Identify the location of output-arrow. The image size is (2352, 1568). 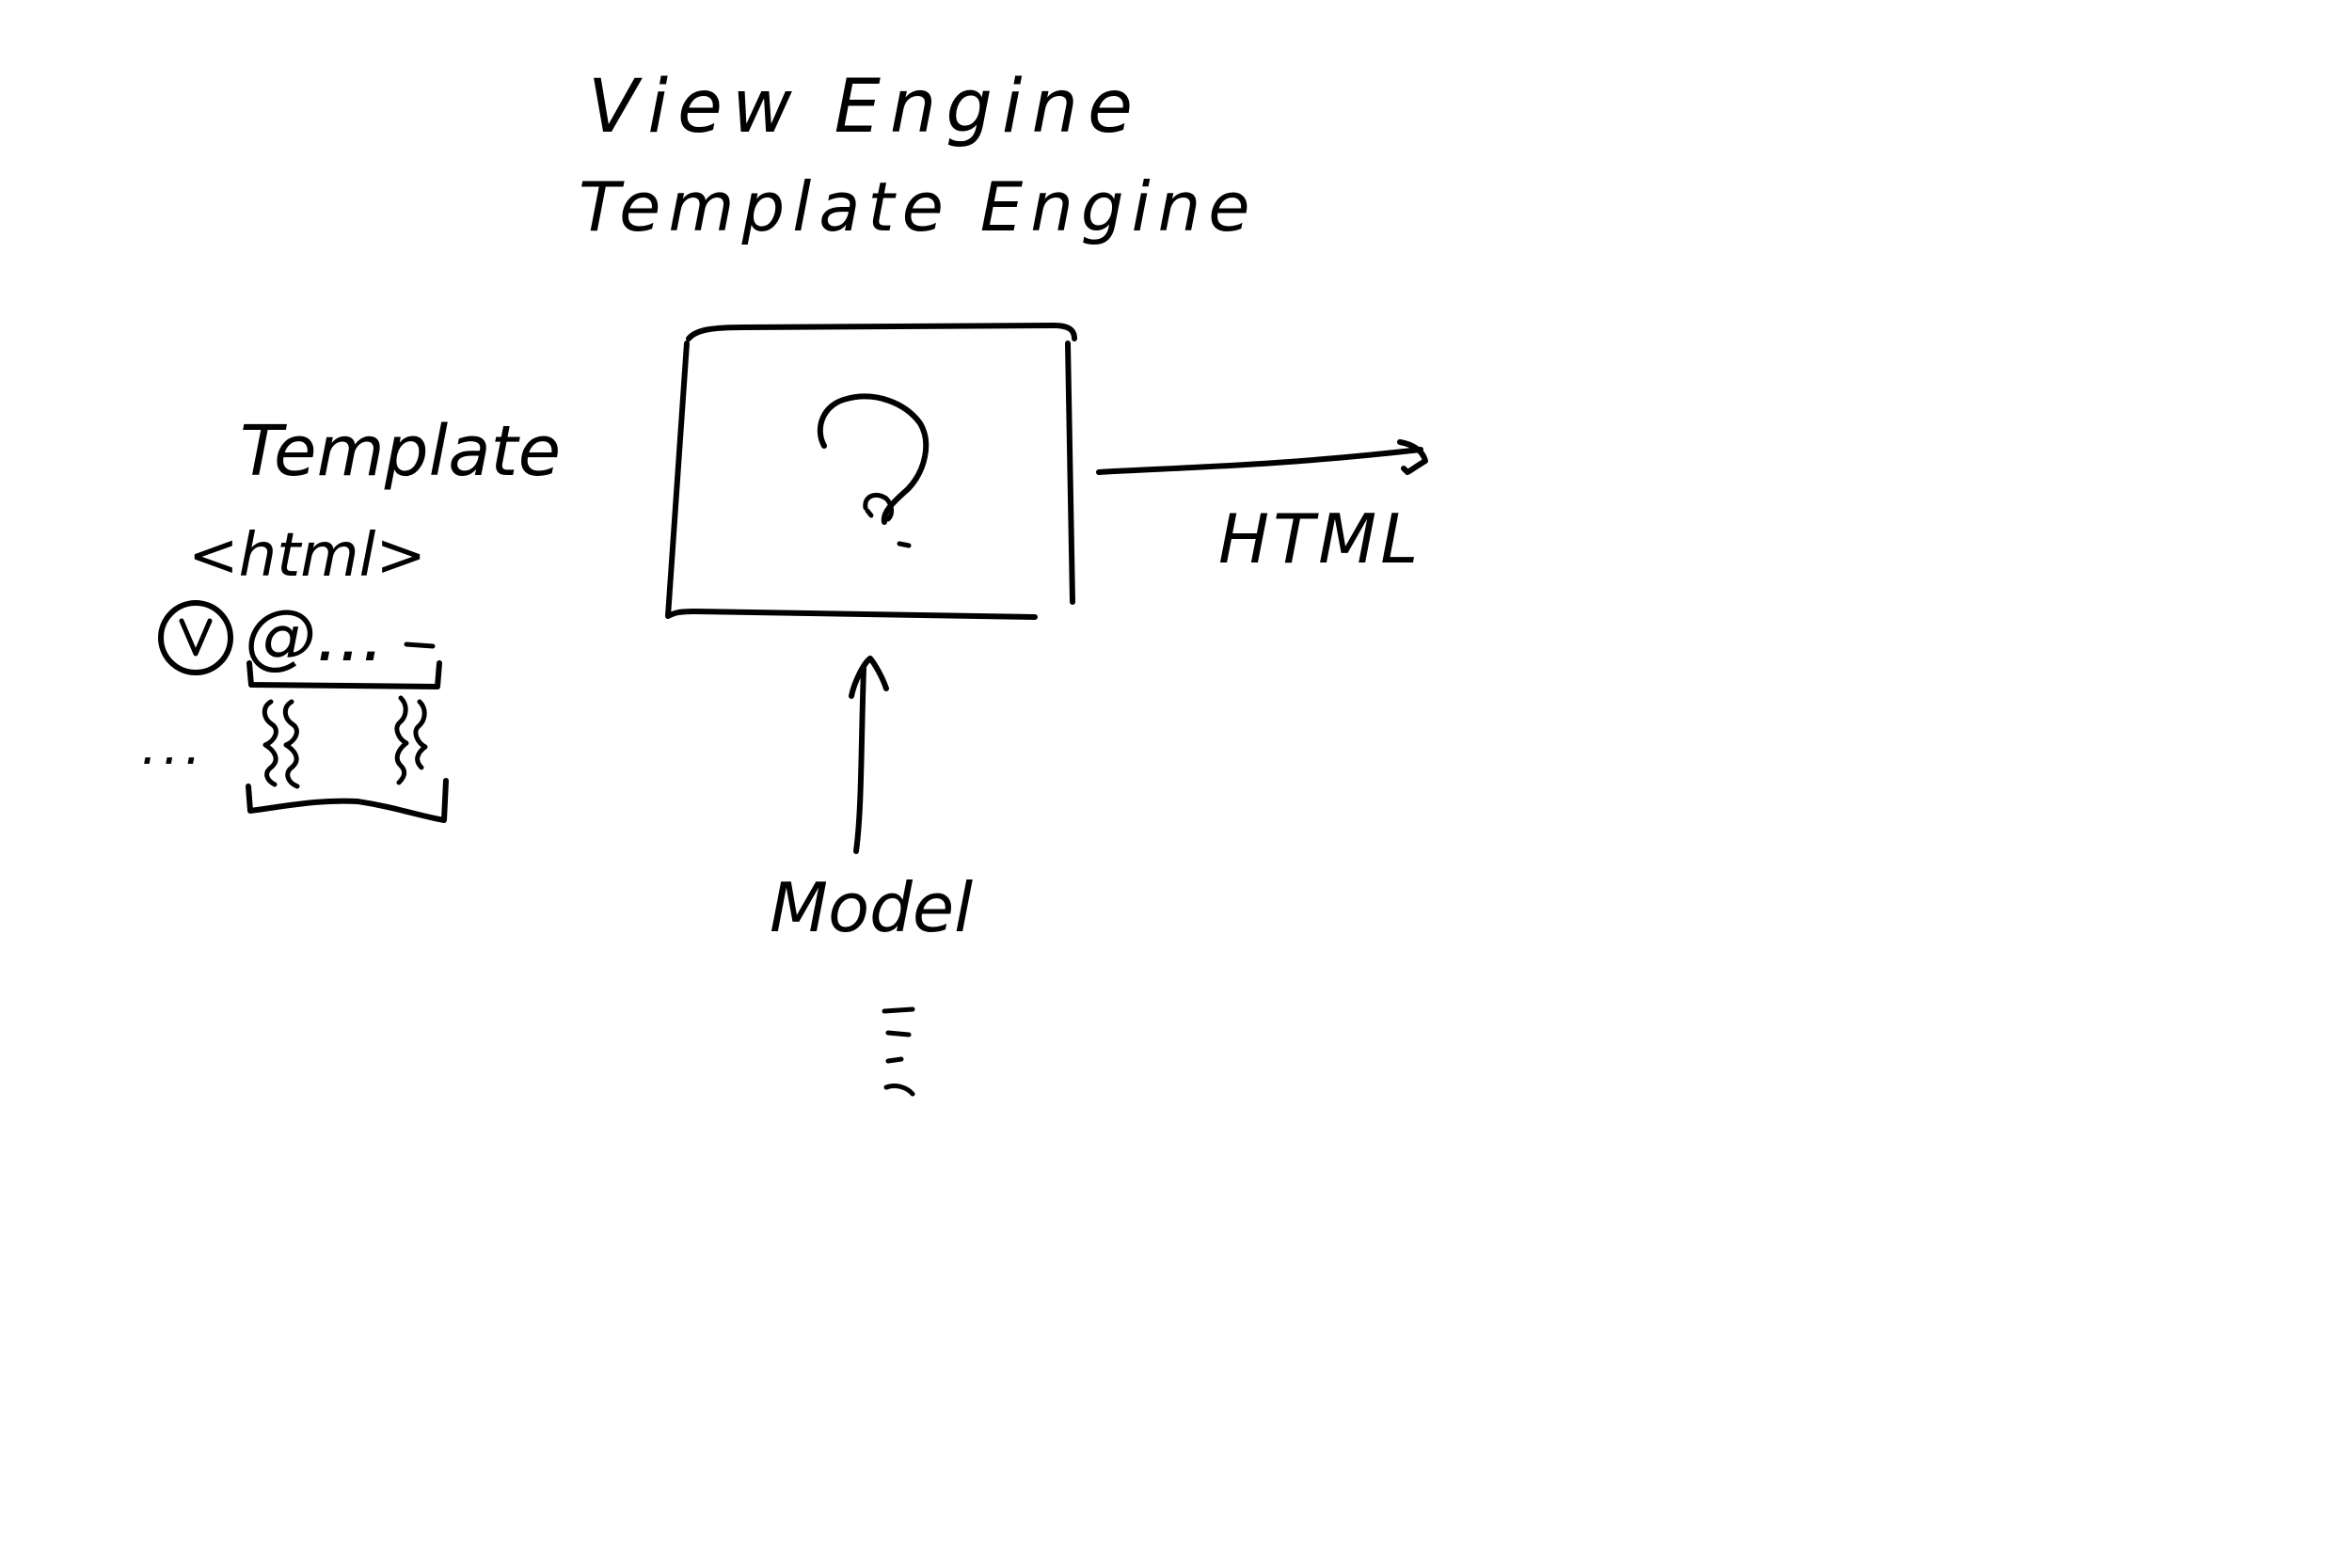
(1262, 457).